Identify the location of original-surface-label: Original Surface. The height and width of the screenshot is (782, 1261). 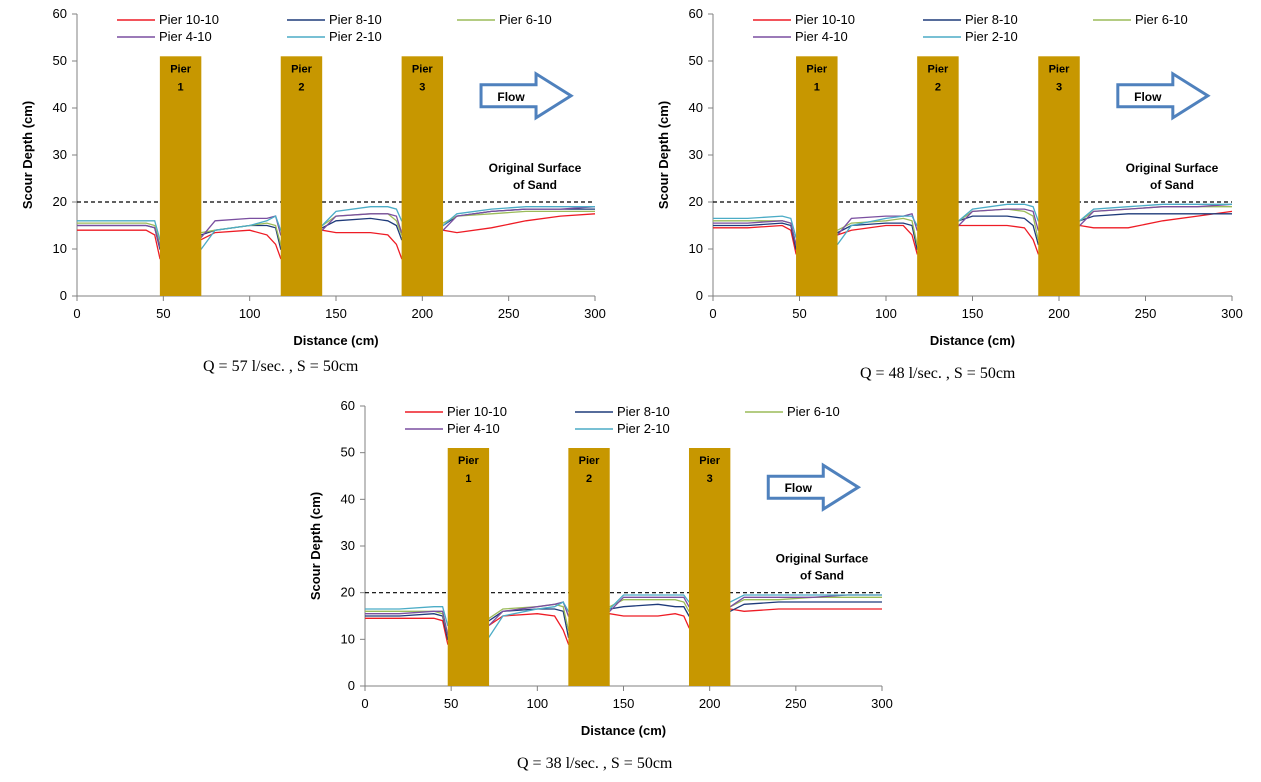
(1172, 168).